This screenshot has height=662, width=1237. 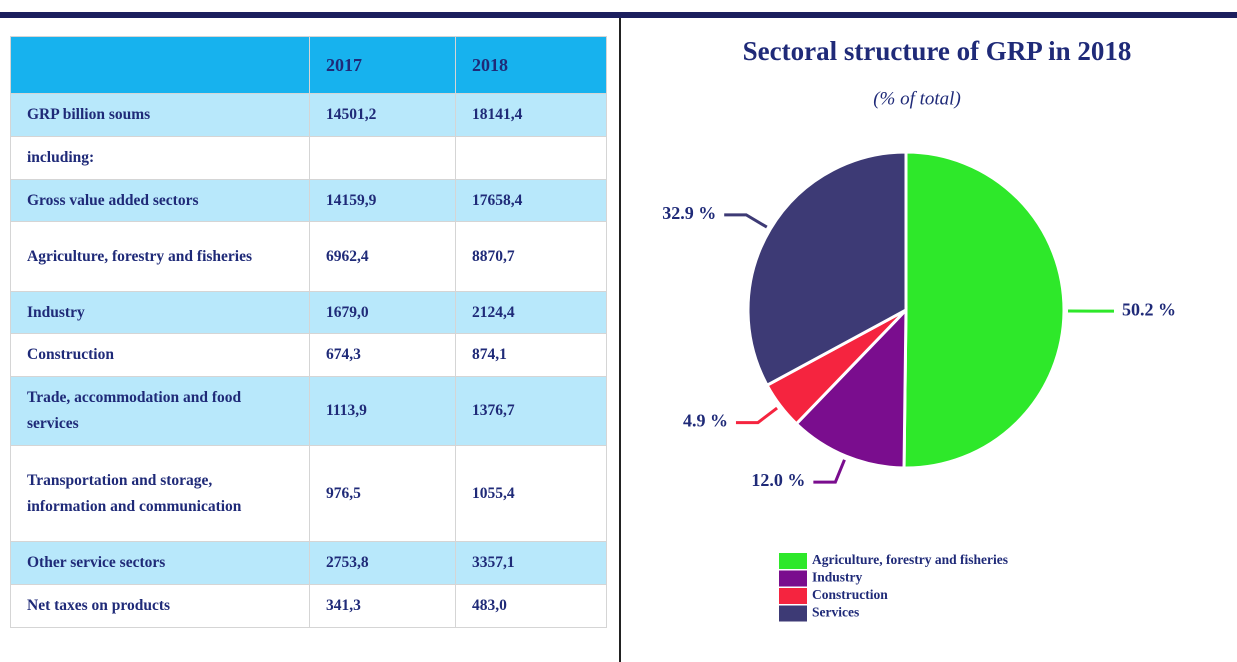 I want to click on table-row: Gross value added sectors 14159,9 17658,4, so click(x=308, y=200).